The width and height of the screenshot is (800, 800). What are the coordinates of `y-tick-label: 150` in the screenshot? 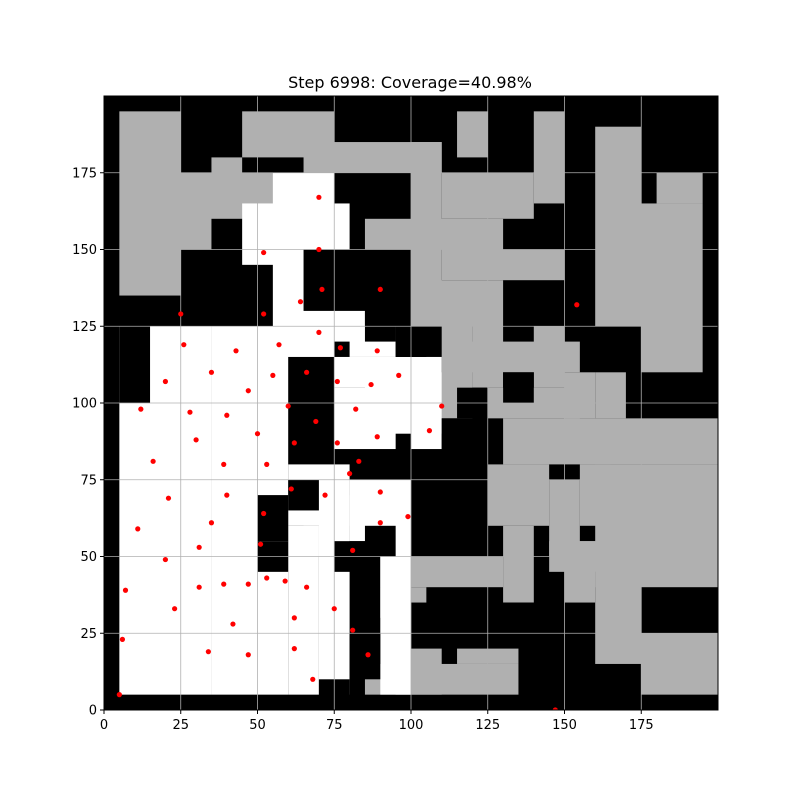 It's located at (84, 250).